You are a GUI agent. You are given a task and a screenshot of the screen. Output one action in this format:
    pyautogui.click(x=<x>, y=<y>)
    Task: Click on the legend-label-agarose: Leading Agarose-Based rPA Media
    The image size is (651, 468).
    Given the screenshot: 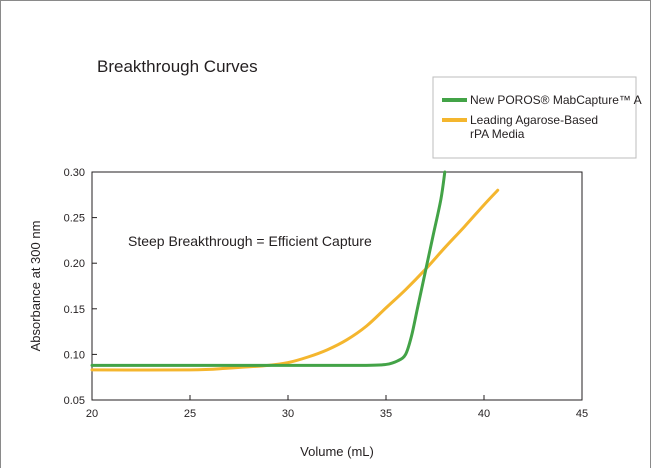 What is the action you would take?
    pyautogui.click(x=535, y=127)
    